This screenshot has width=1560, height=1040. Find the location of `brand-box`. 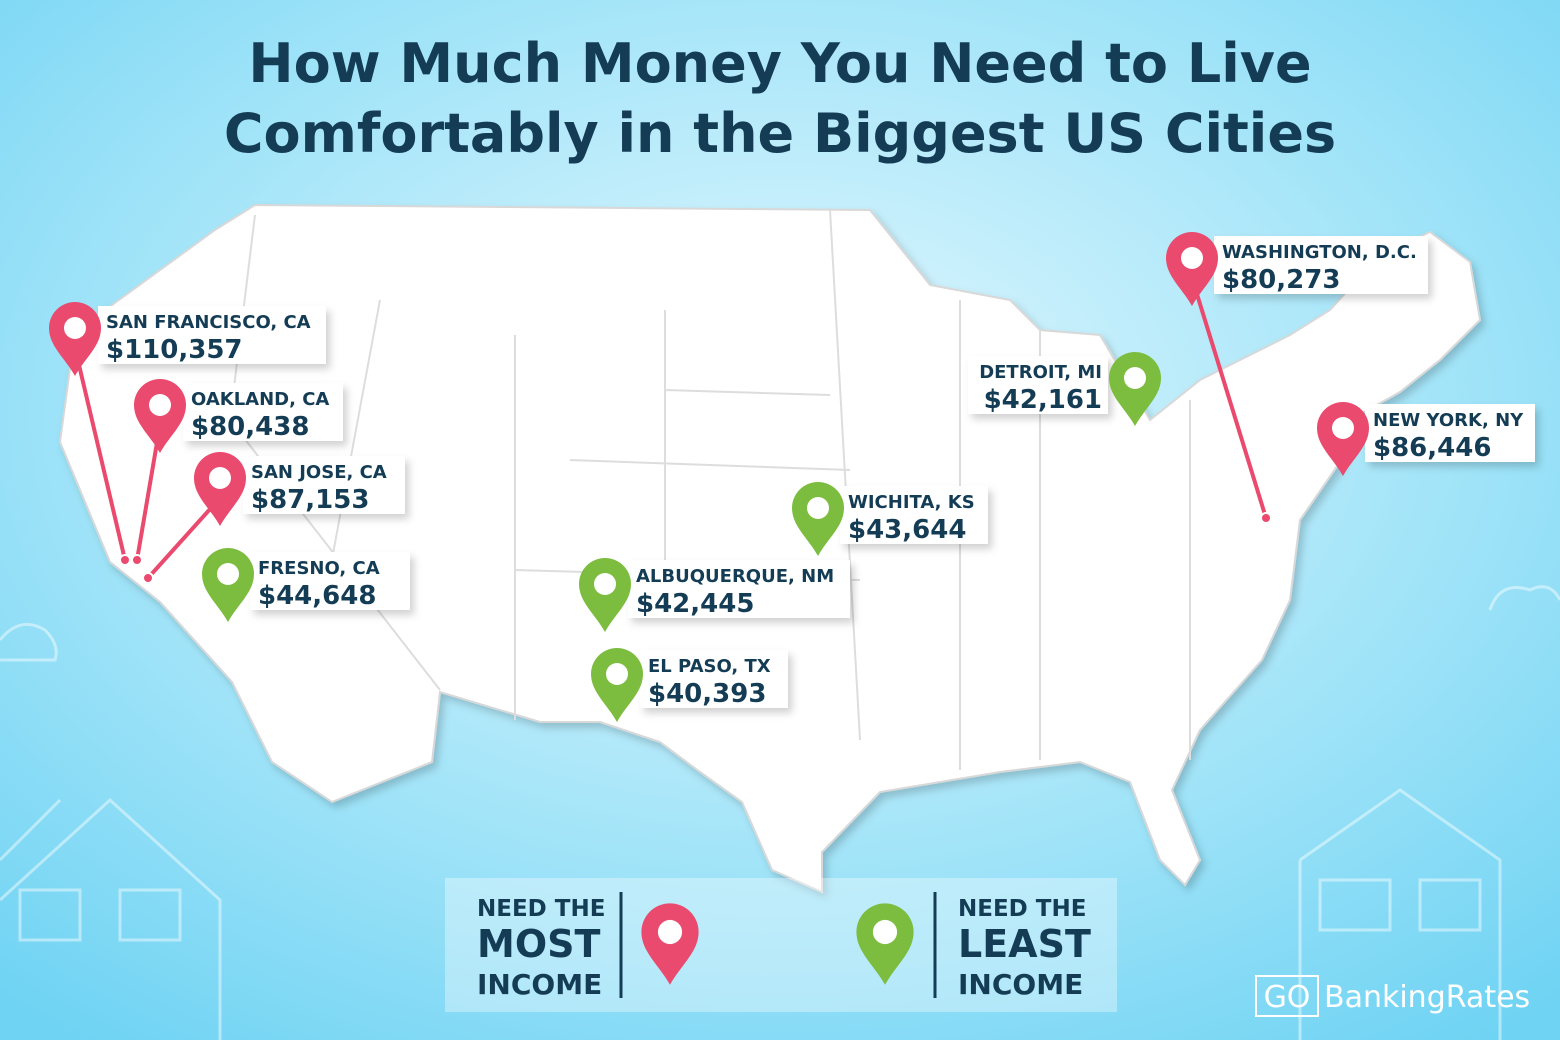

brand-box is located at coordinates (1287, 996).